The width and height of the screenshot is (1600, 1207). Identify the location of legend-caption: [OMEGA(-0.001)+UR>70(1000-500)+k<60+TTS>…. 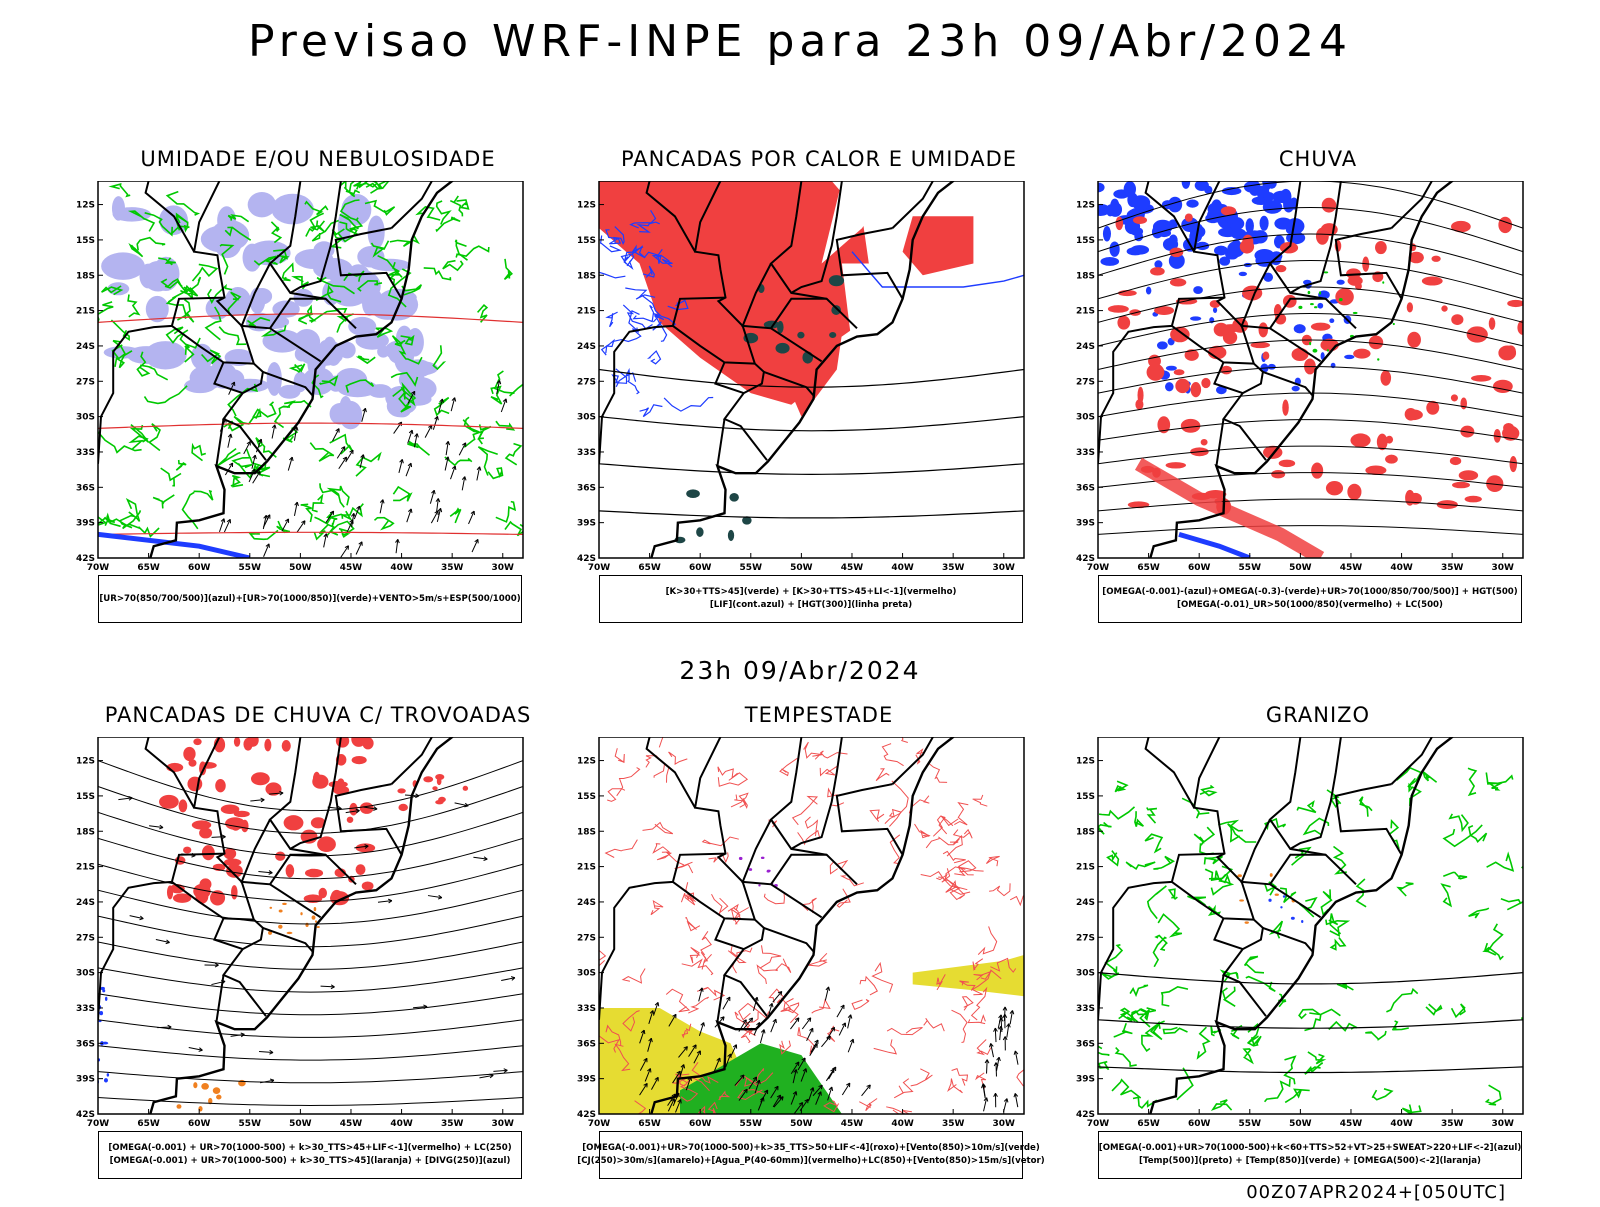
(1310, 1155).